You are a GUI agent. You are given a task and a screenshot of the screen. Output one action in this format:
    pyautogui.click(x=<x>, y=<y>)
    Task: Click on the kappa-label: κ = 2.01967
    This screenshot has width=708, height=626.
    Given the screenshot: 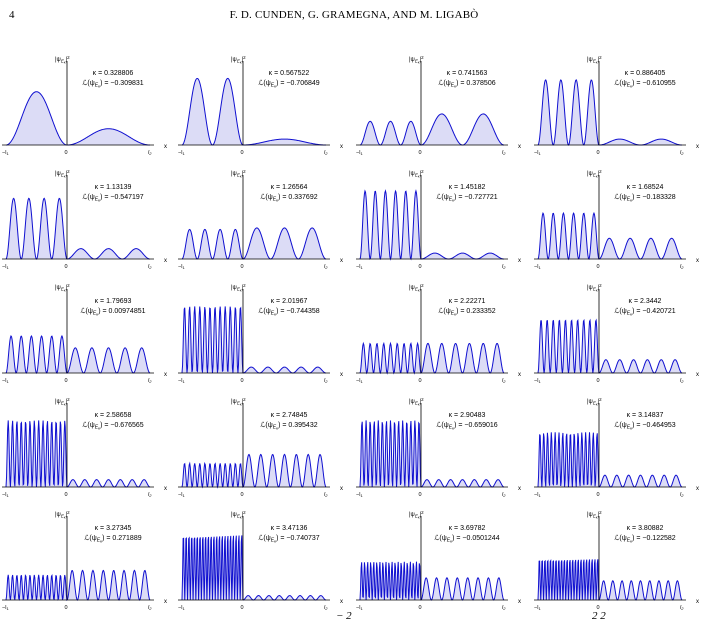 What is the action you would take?
    pyautogui.click(x=289, y=301)
    